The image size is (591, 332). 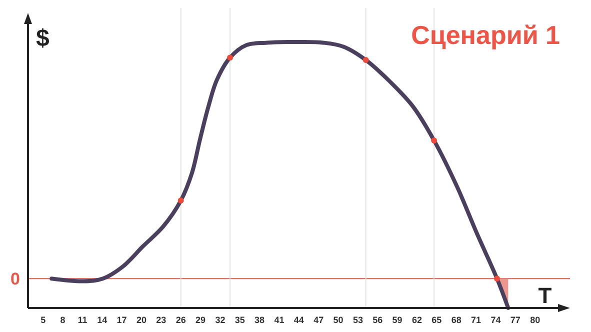 What do you see at coordinates (43, 38) in the screenshot?
I see `y-axis-title: $` at bounding box center [43, 38].